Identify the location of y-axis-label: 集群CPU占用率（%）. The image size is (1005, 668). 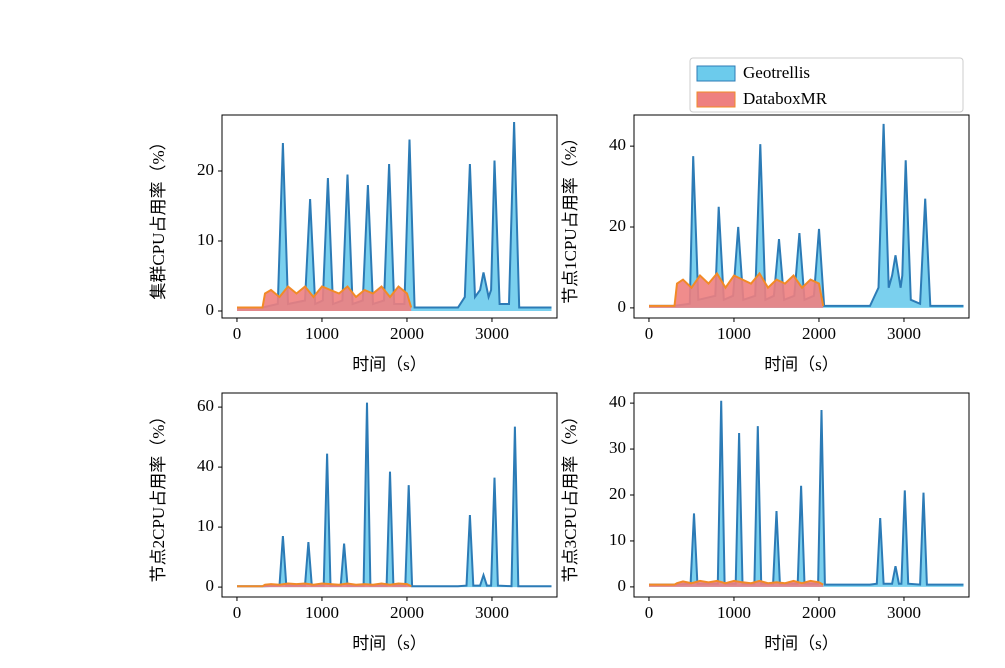
(158, 216).